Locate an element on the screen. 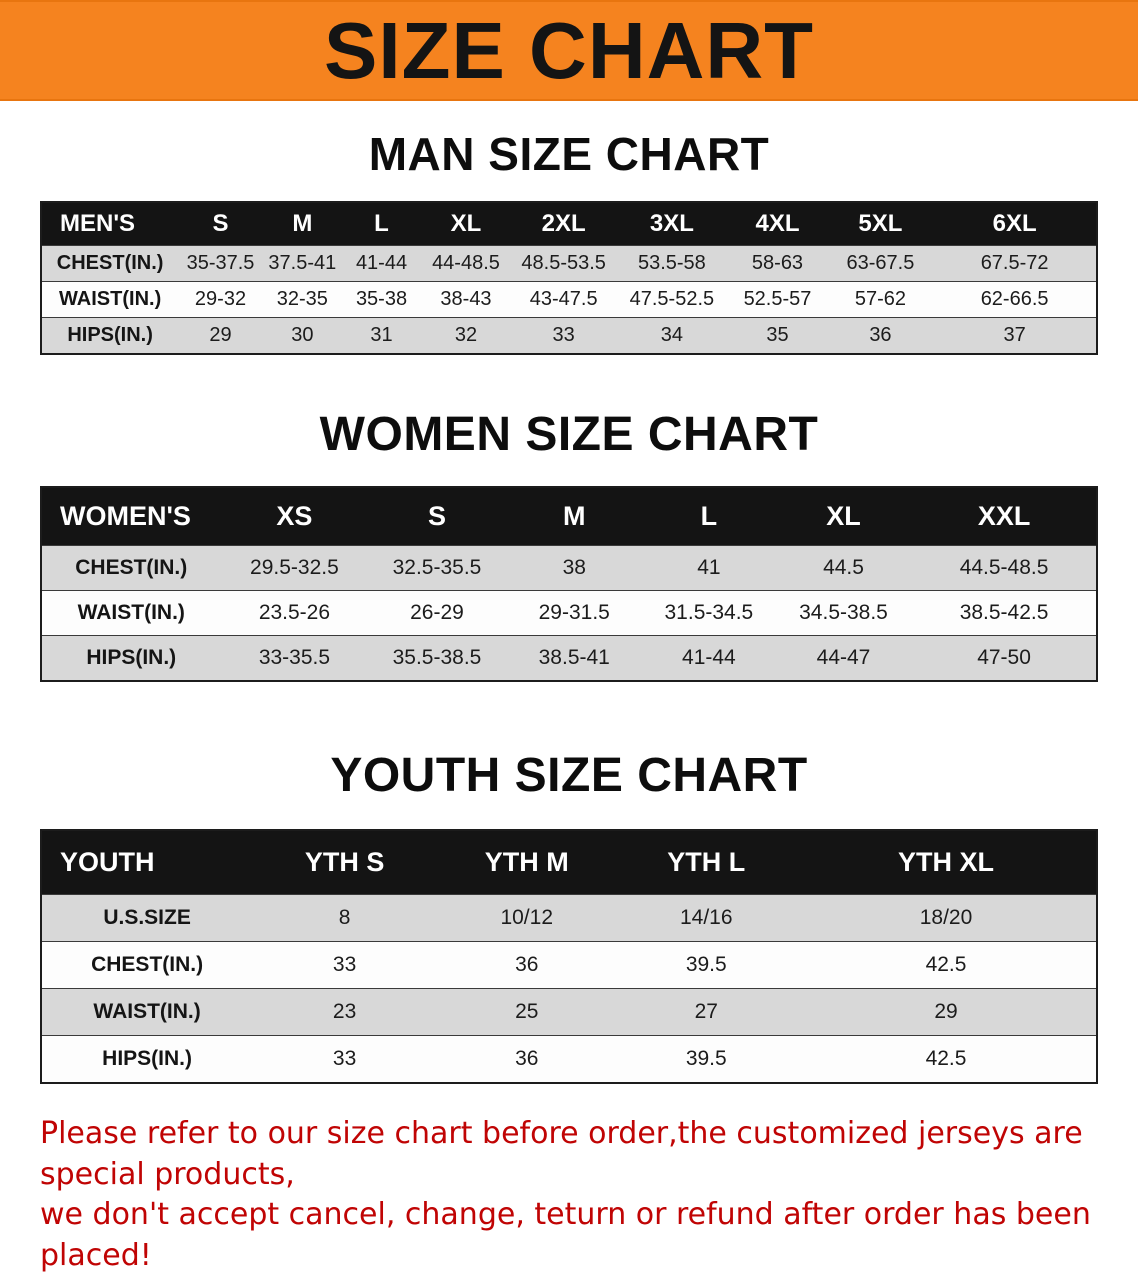 This screenshot has height=1276, width=1138. women-table-header-row: WOMEN'S XS S M L XL XXL is located at coordinates (569, 516).